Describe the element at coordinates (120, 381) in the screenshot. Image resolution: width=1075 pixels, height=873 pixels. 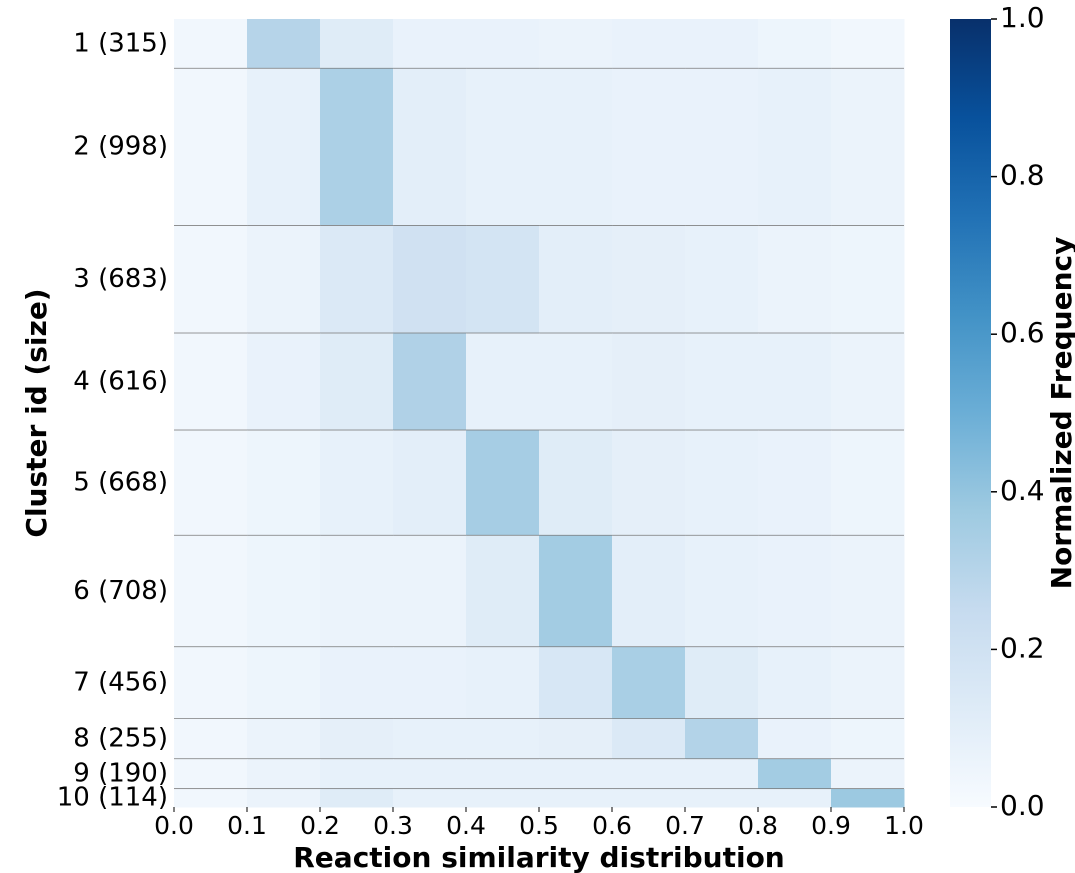
I see `y-tick-label: 4 (616)` at that location.